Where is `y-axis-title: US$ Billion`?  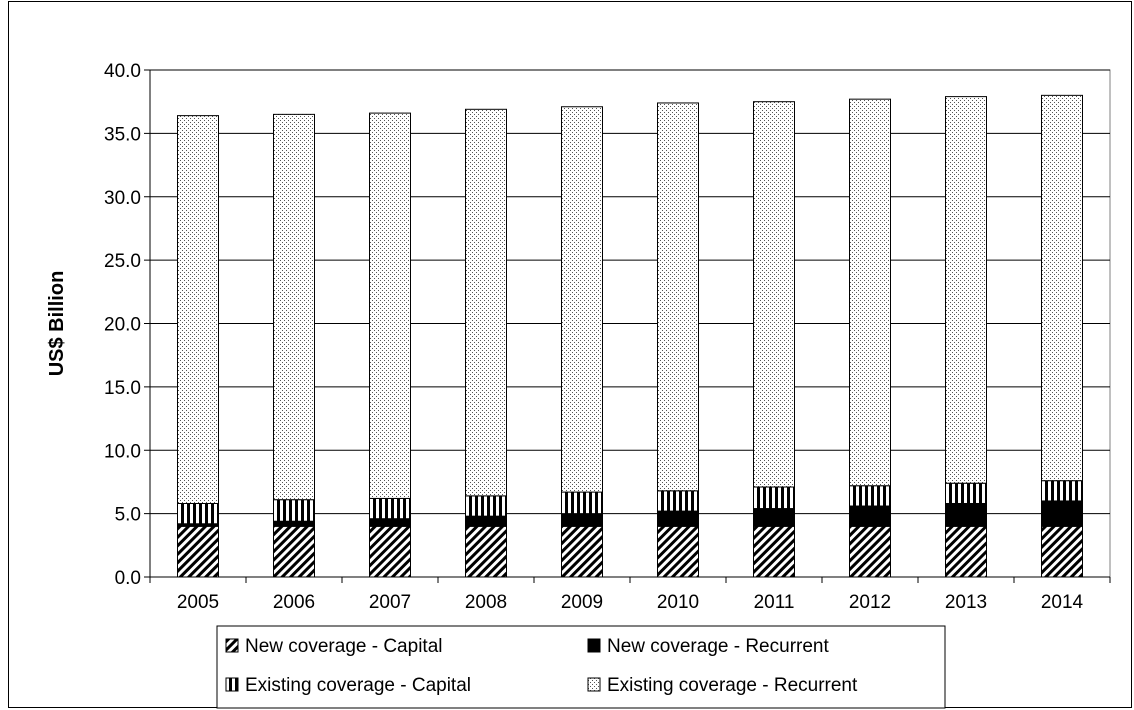
y-axis-title: US$ Billion is located at coordinates (57, 324).